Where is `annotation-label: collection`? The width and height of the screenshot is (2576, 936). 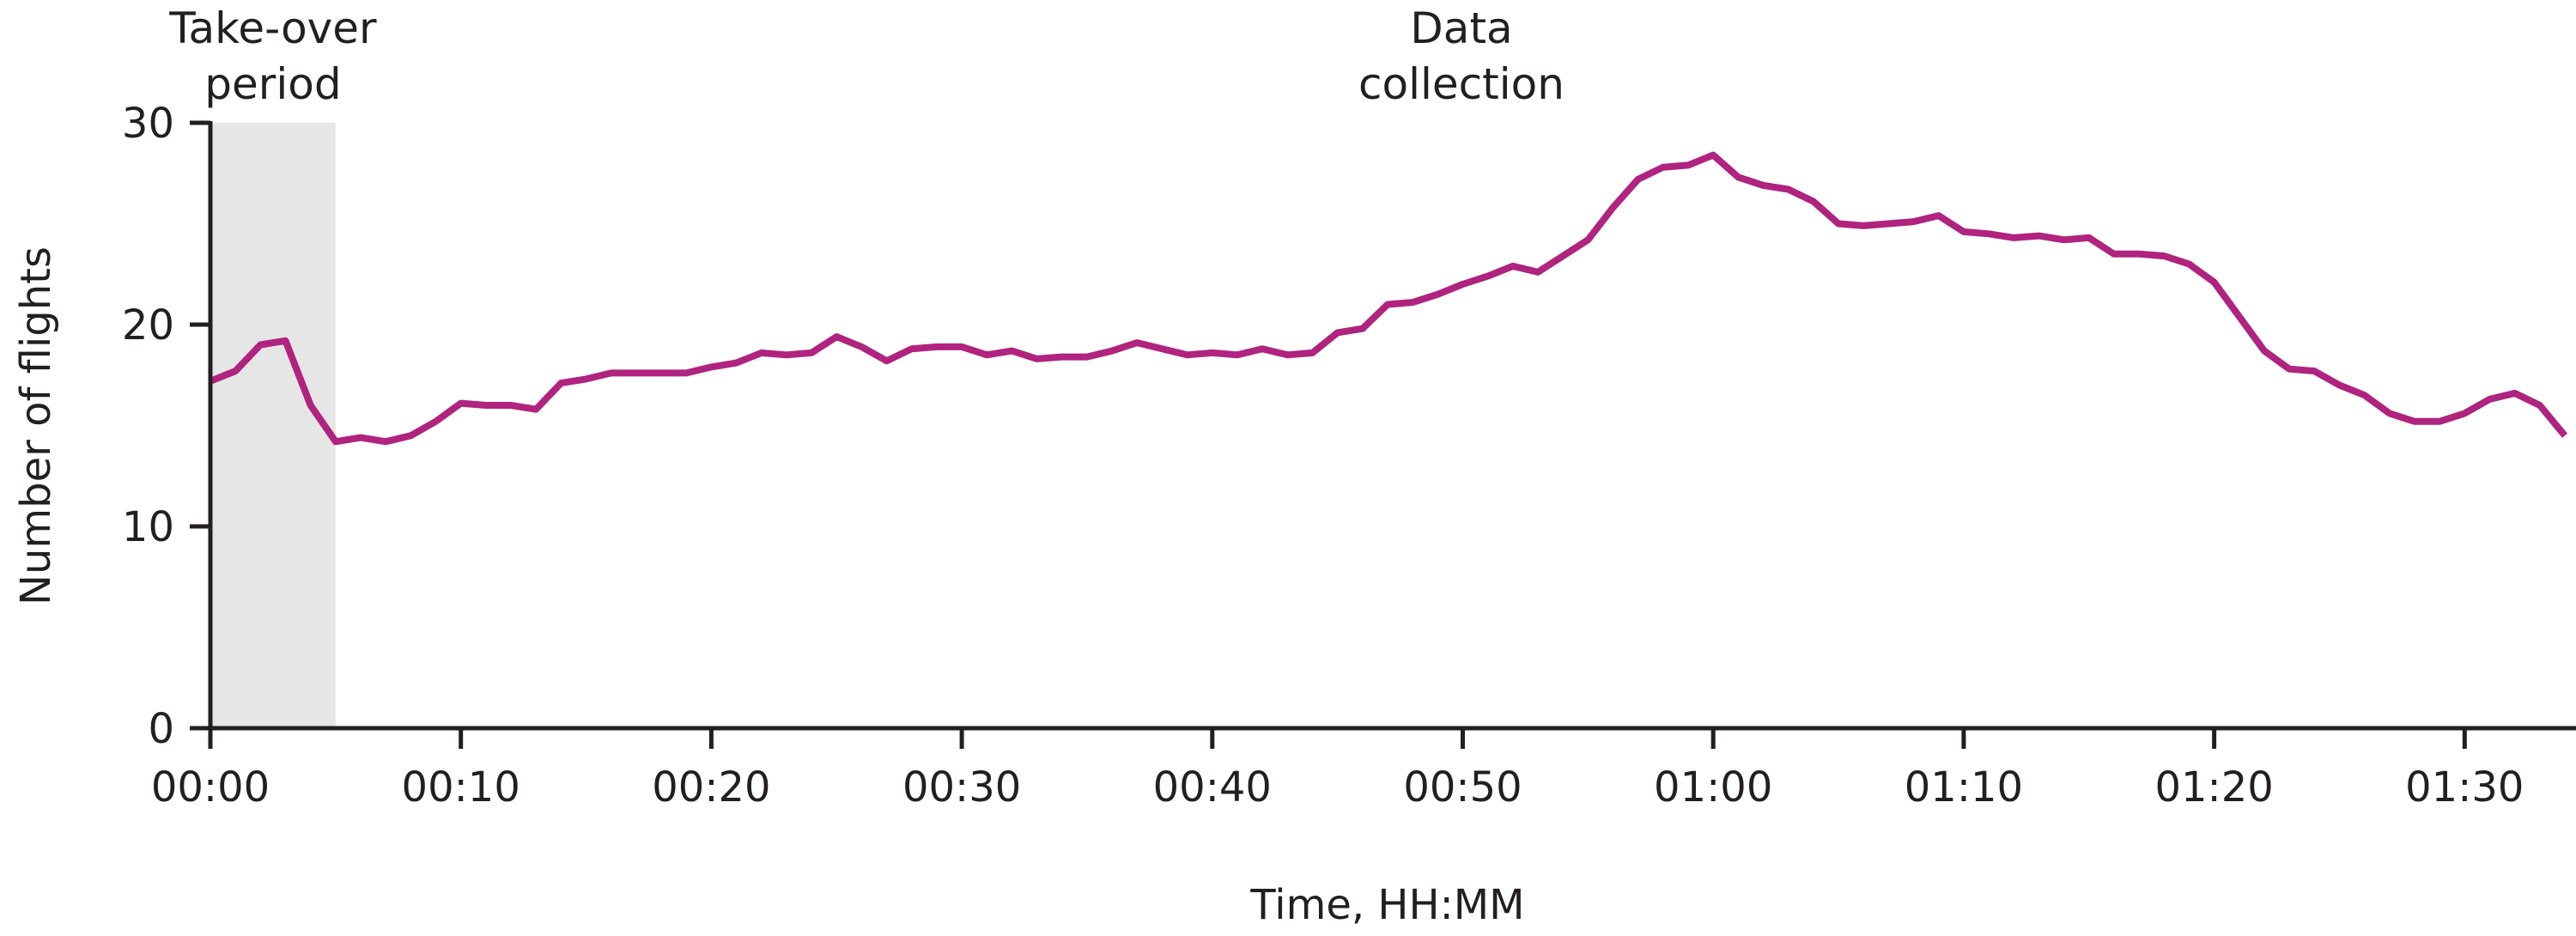
annotation-label: collection is located at coordinates (1461, 84).